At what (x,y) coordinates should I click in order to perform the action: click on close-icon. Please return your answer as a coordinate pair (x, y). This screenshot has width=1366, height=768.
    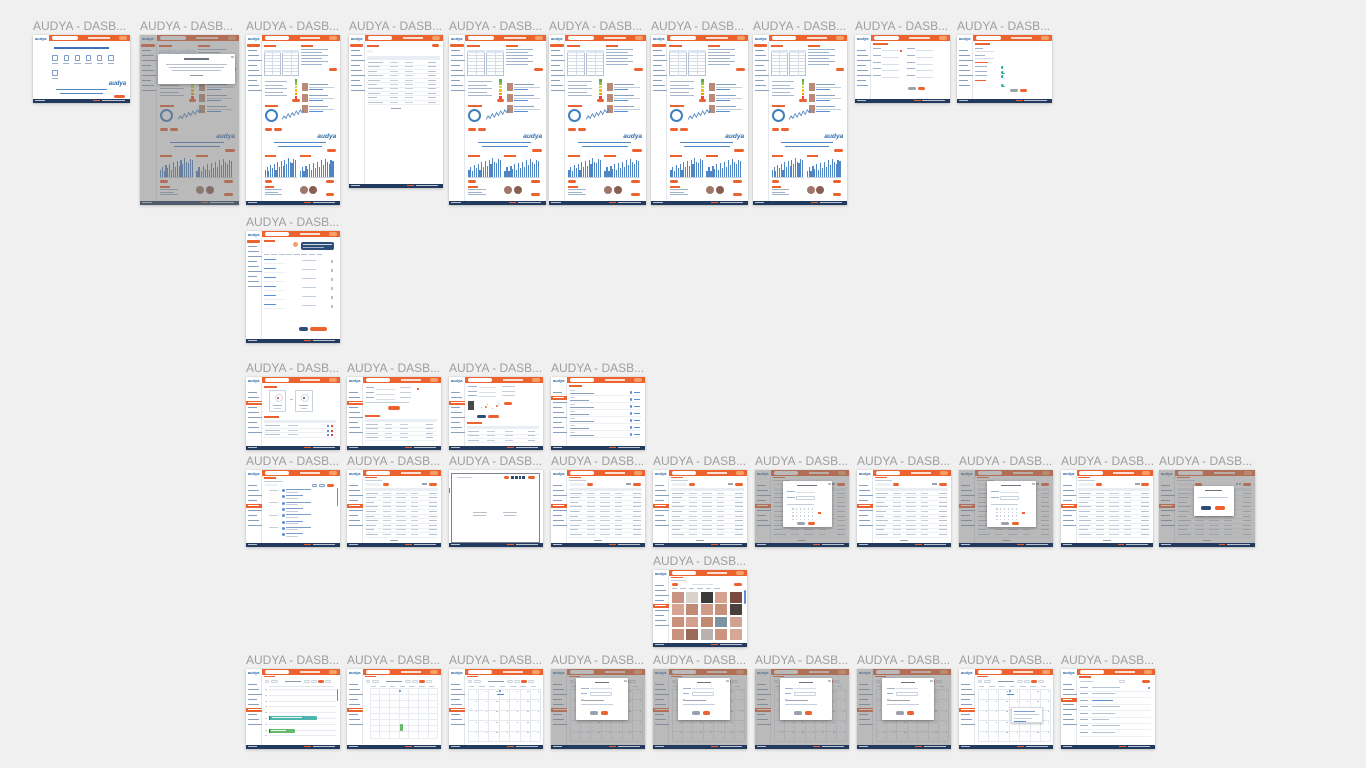
    Looking at the image, I should click on (232, 56).